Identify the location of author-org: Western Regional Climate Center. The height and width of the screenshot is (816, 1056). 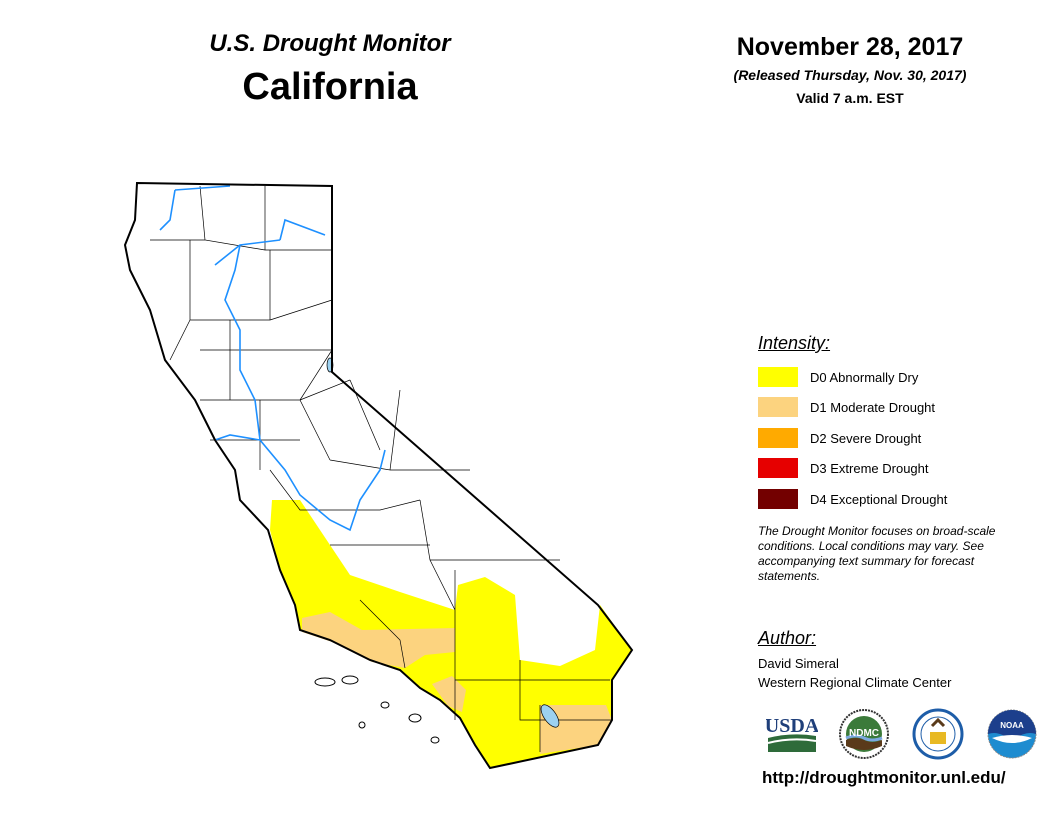
(855, 682).